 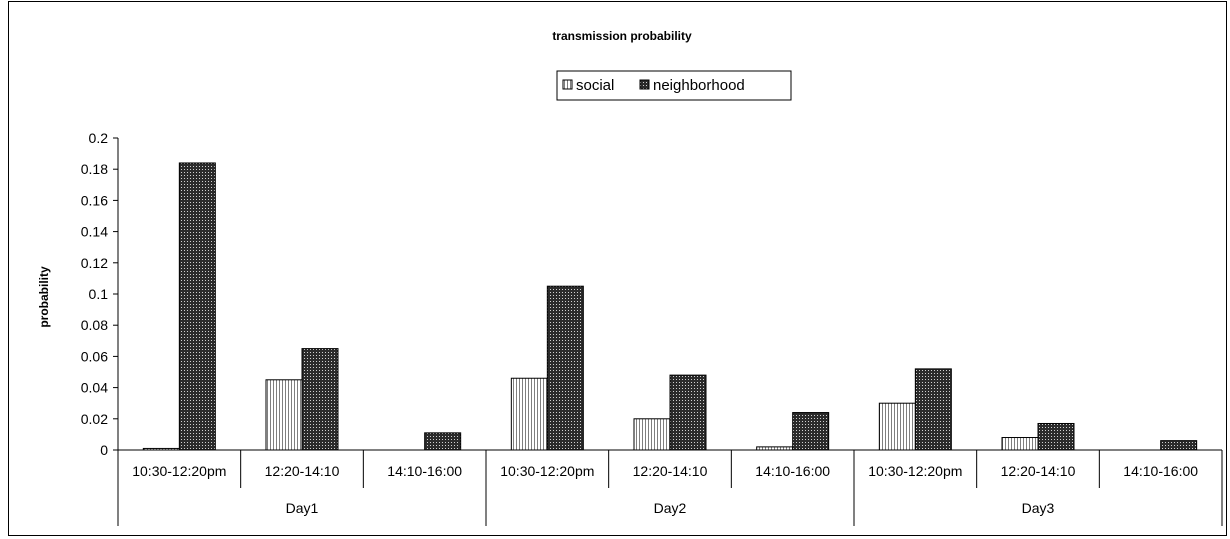 What do you see at coordinates (1038, 508) in the screenshot?
I see `x-group-label: Day3` at bounding box center [1038, 508].